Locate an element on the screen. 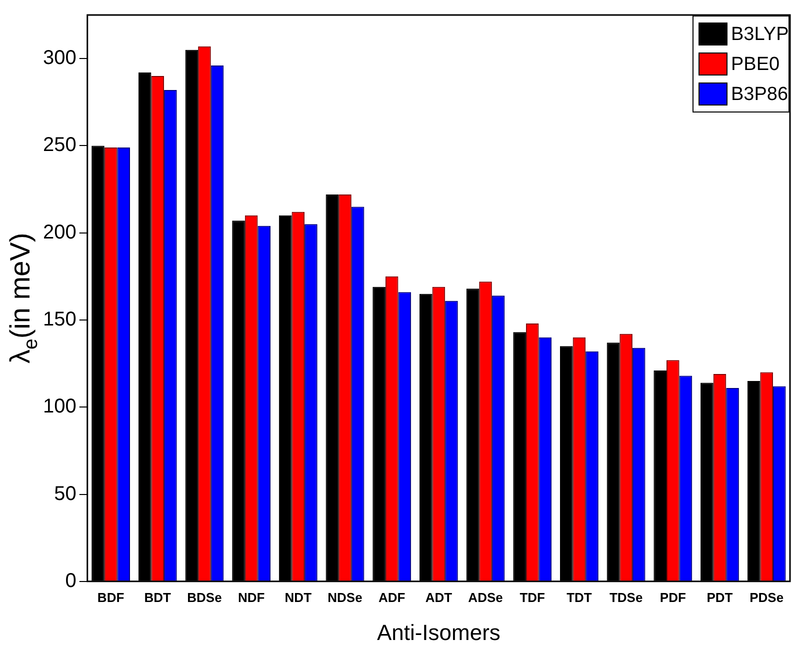 Image resolution: width=798 pixels, height=649 pixels. y-tick-label: 100 is located at coordinates (59, 407).